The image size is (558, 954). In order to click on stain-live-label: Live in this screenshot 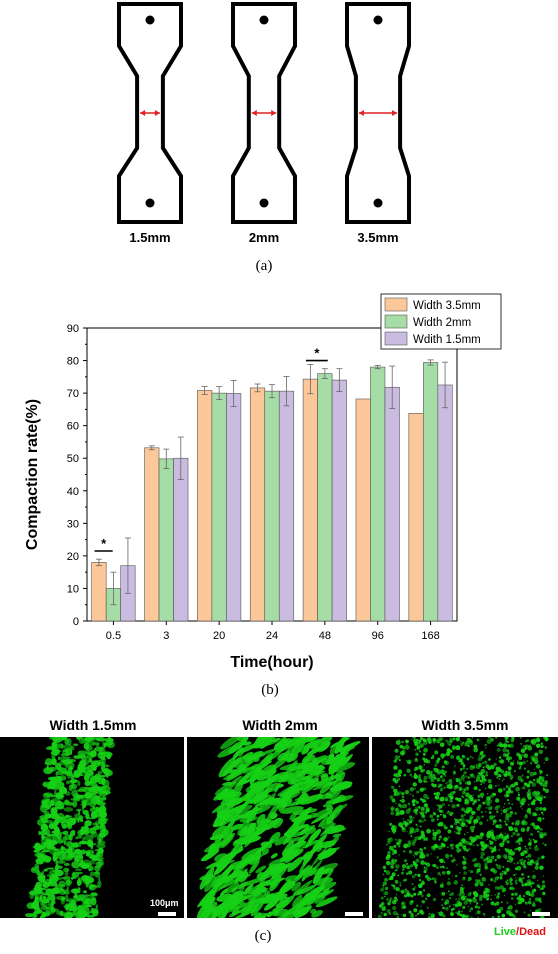, I will do `click(505, 932)`.